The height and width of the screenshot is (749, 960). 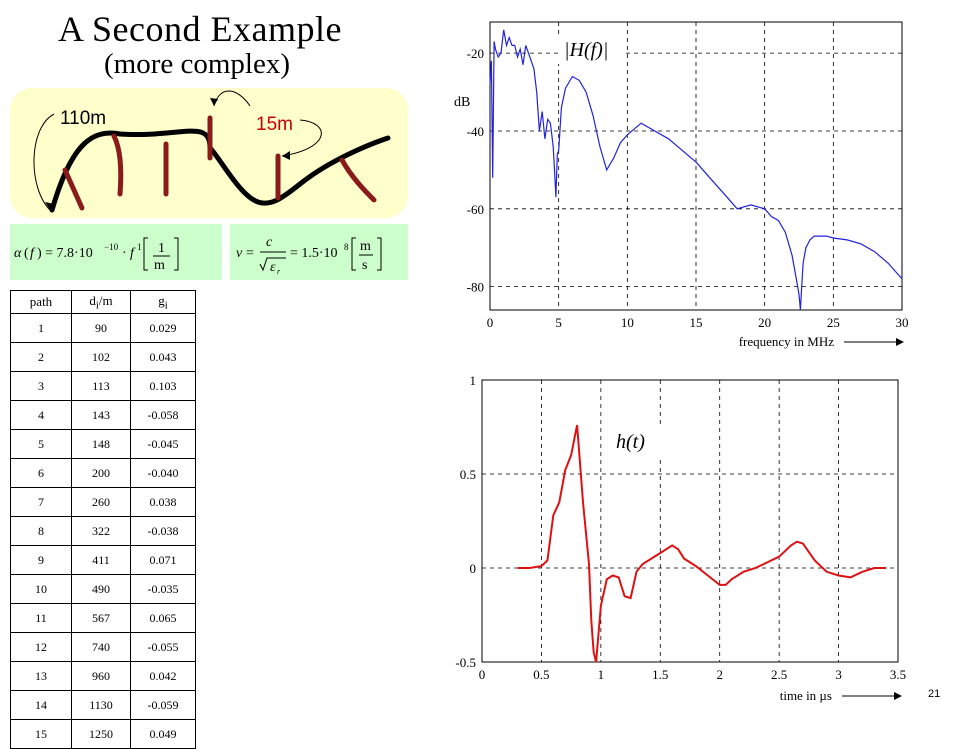 What do you see at coordinates (806, 695) in the screenshot?
I see `x-axis-label: time in µs` at bounding box center [806, 695].